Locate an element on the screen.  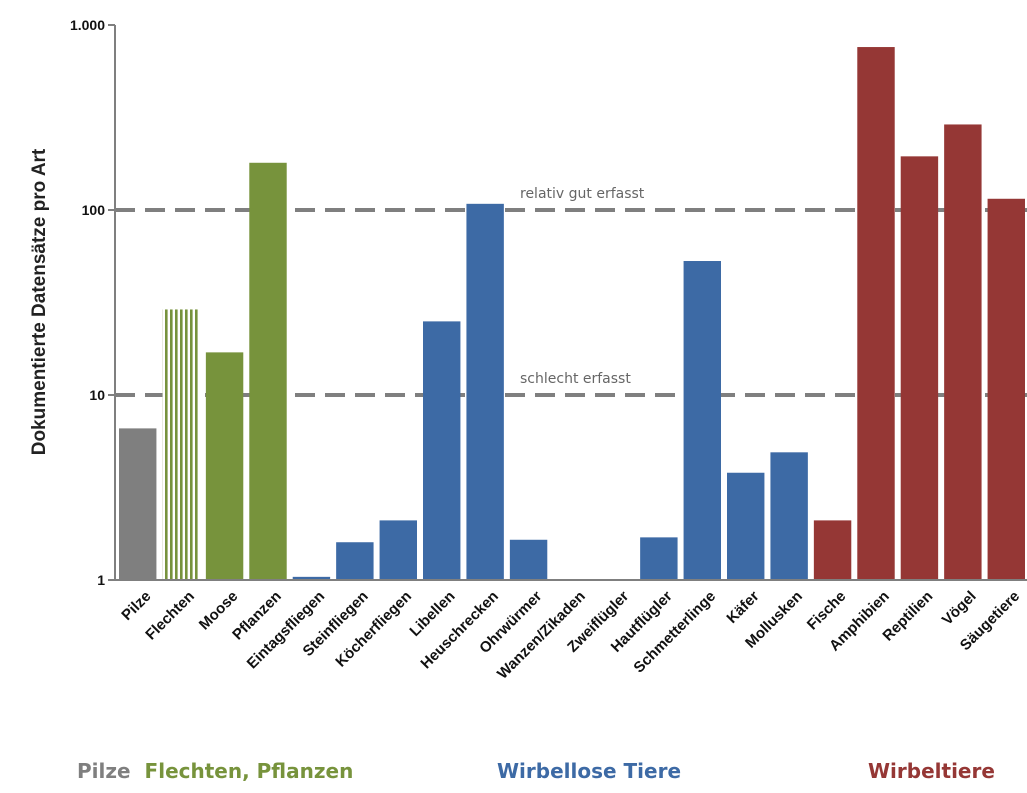
group-labels: Pilze Flechten, Pflanzen is located at coordinates (215, 771).